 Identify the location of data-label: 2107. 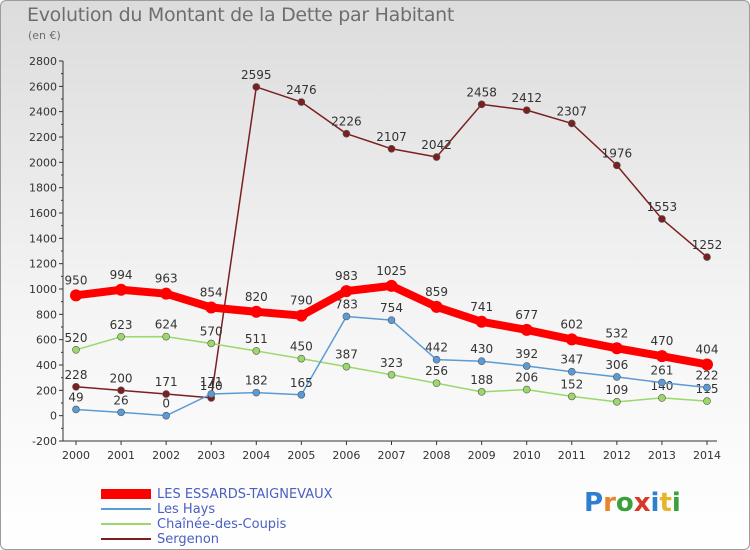
(391, 137).